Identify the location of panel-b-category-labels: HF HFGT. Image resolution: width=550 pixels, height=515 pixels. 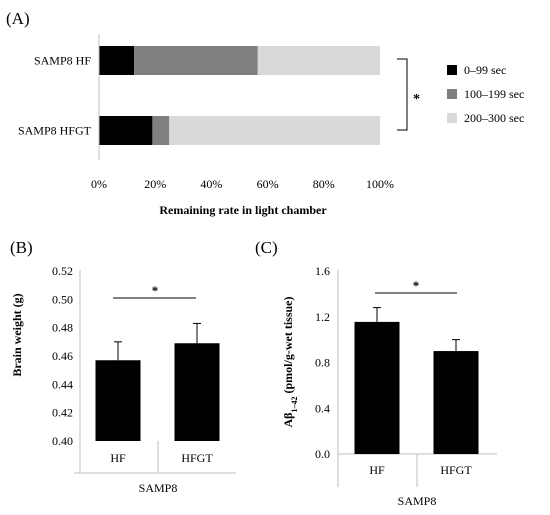
(161, 458).